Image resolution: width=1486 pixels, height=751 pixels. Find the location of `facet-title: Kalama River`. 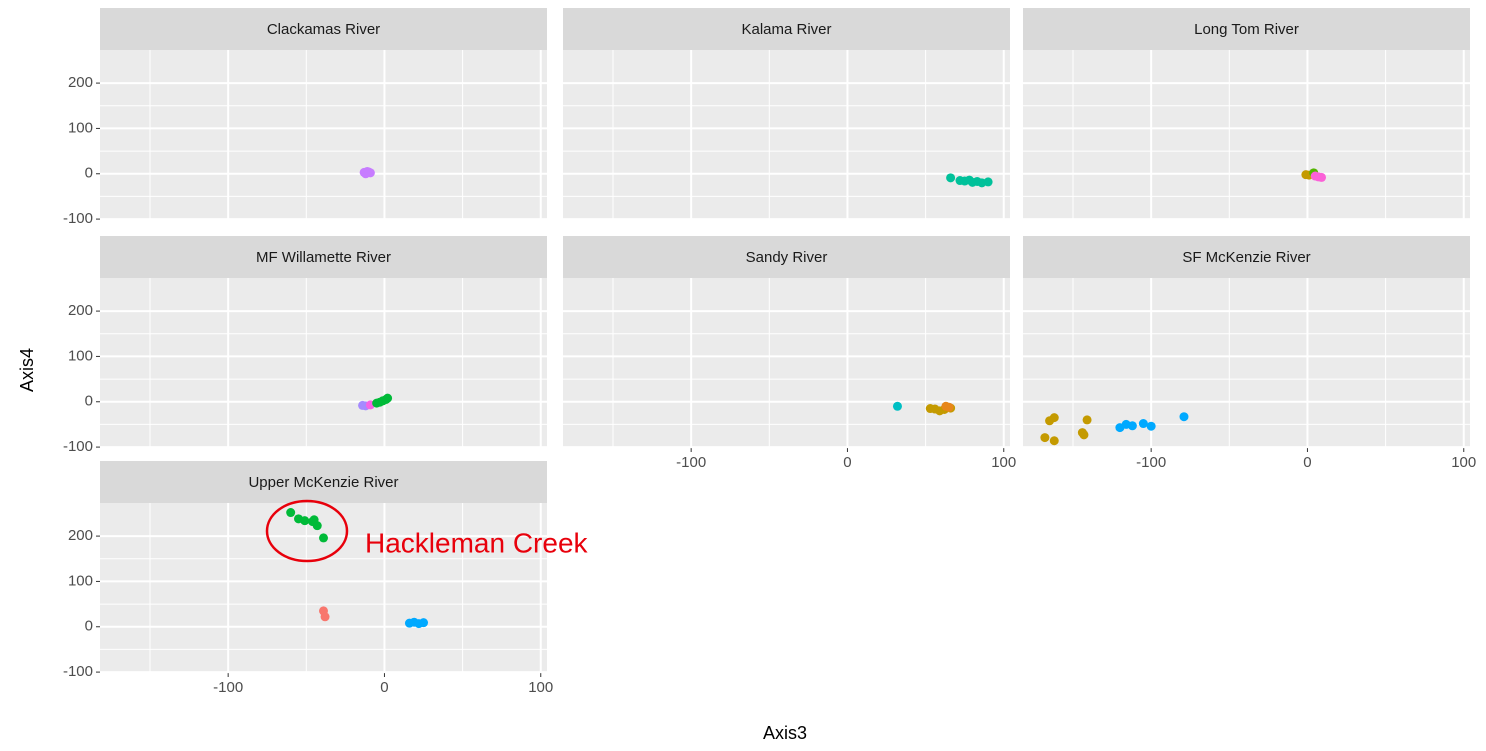

facet-title: Kalama River is located at coordinates (786, 29).